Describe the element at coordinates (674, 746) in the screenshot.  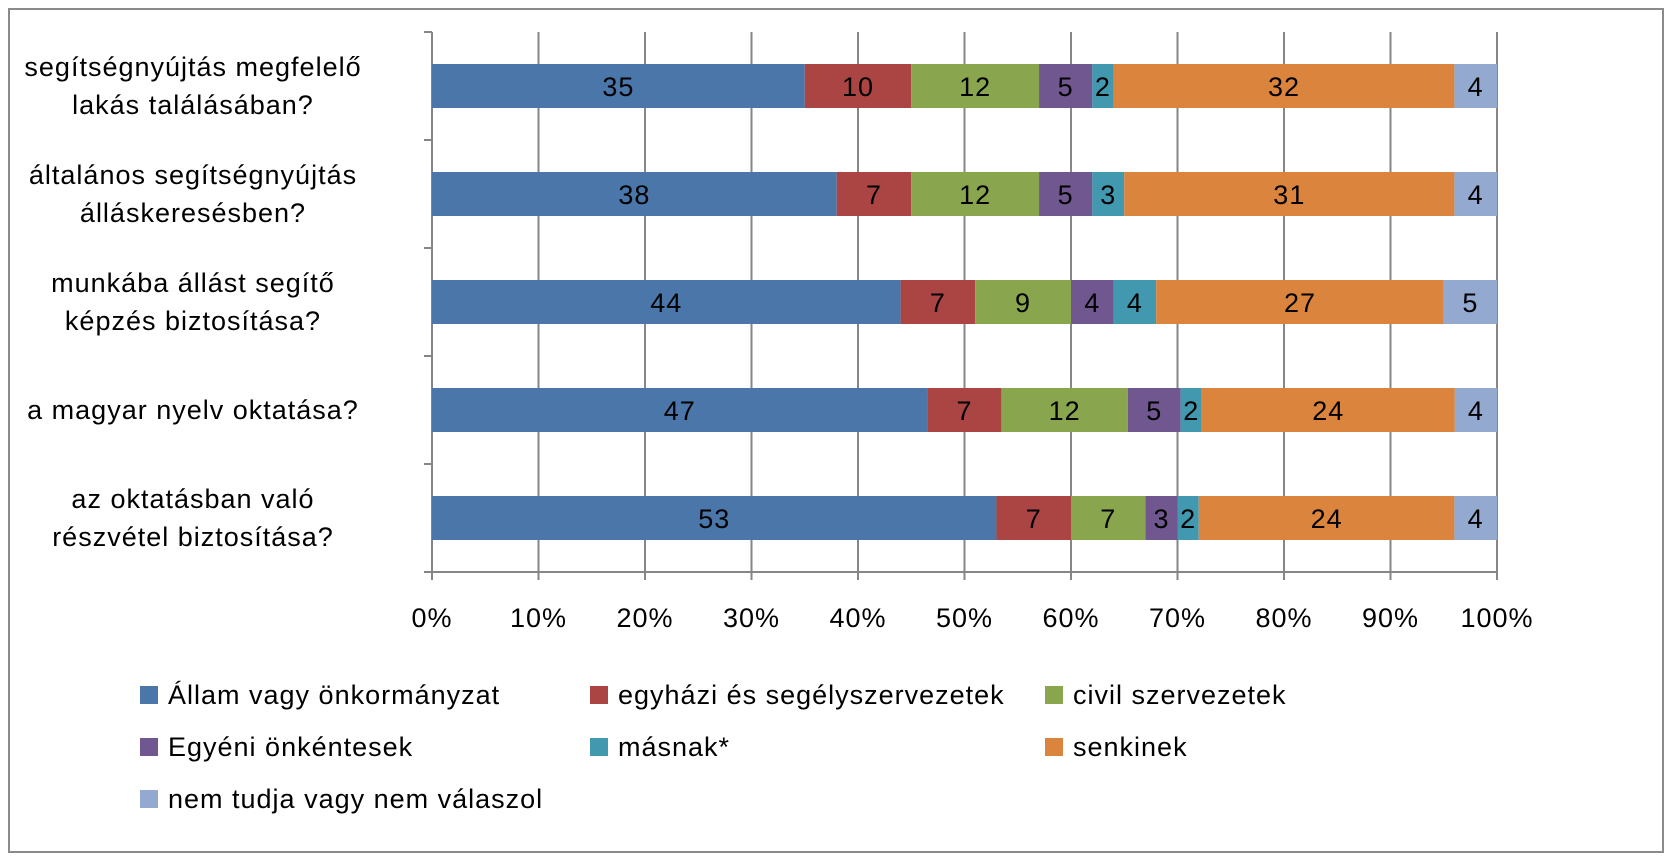
I see `legend-label: másnak*` at that location.